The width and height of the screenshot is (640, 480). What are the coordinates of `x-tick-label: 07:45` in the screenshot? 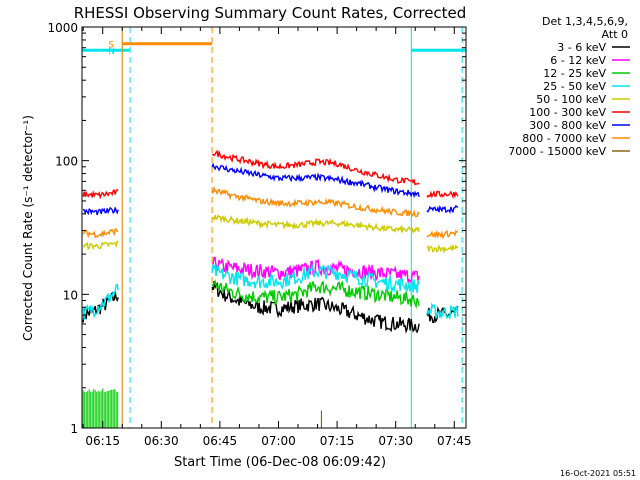 It's located at (454, 441).